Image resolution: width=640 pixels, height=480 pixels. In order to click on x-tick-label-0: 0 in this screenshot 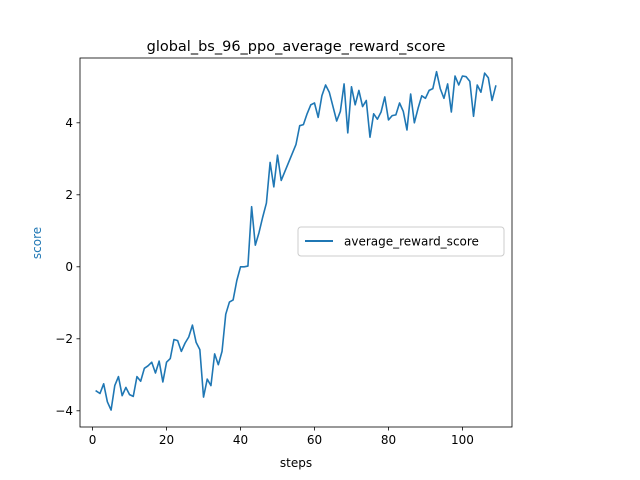, I will do `click(93, 440)`.